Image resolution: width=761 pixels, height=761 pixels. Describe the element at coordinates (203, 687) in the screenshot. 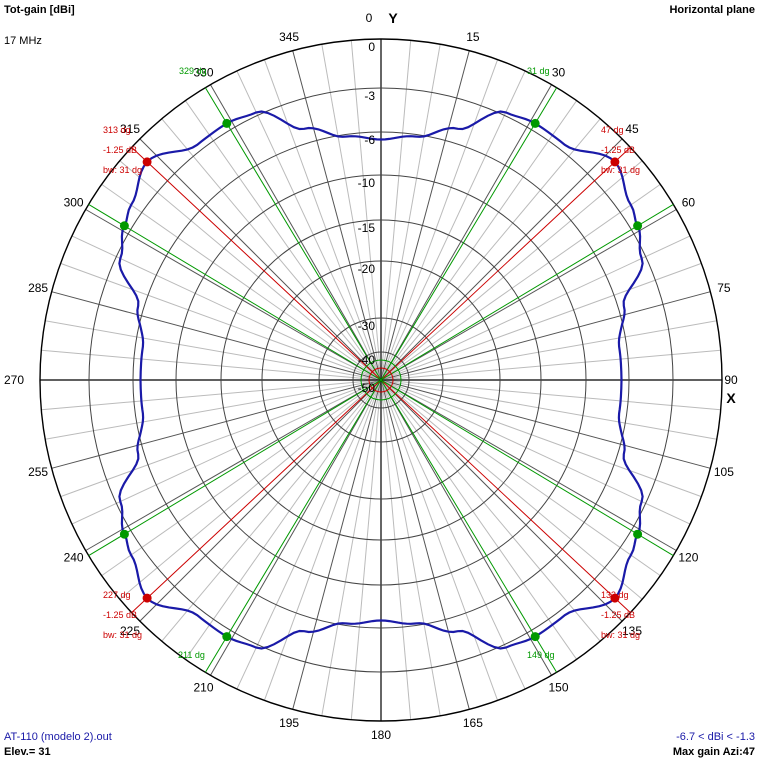

I see `angle-tick-label: 210` at that location.